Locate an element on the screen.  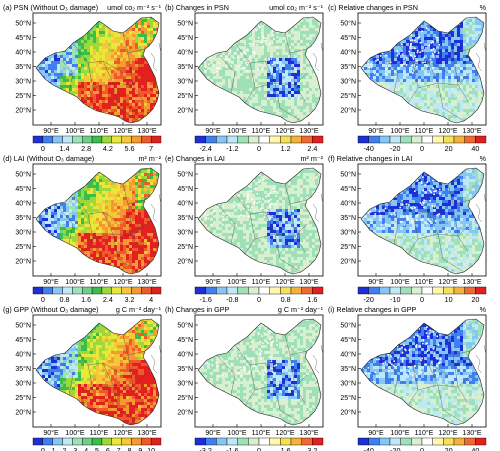
colorbar-label: 5 is located at coordinates (97, 448).